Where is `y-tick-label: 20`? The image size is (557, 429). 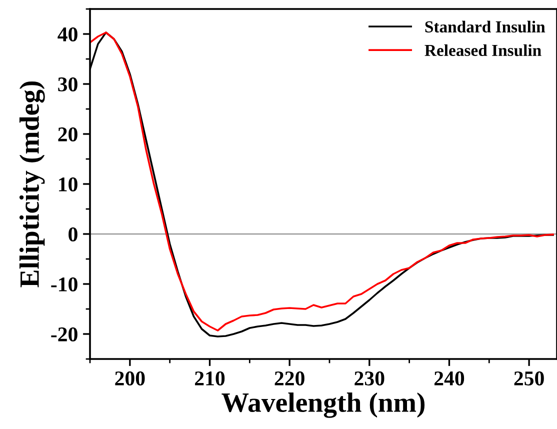
y-tick-label: 20 is located at coordinates (68, 134).